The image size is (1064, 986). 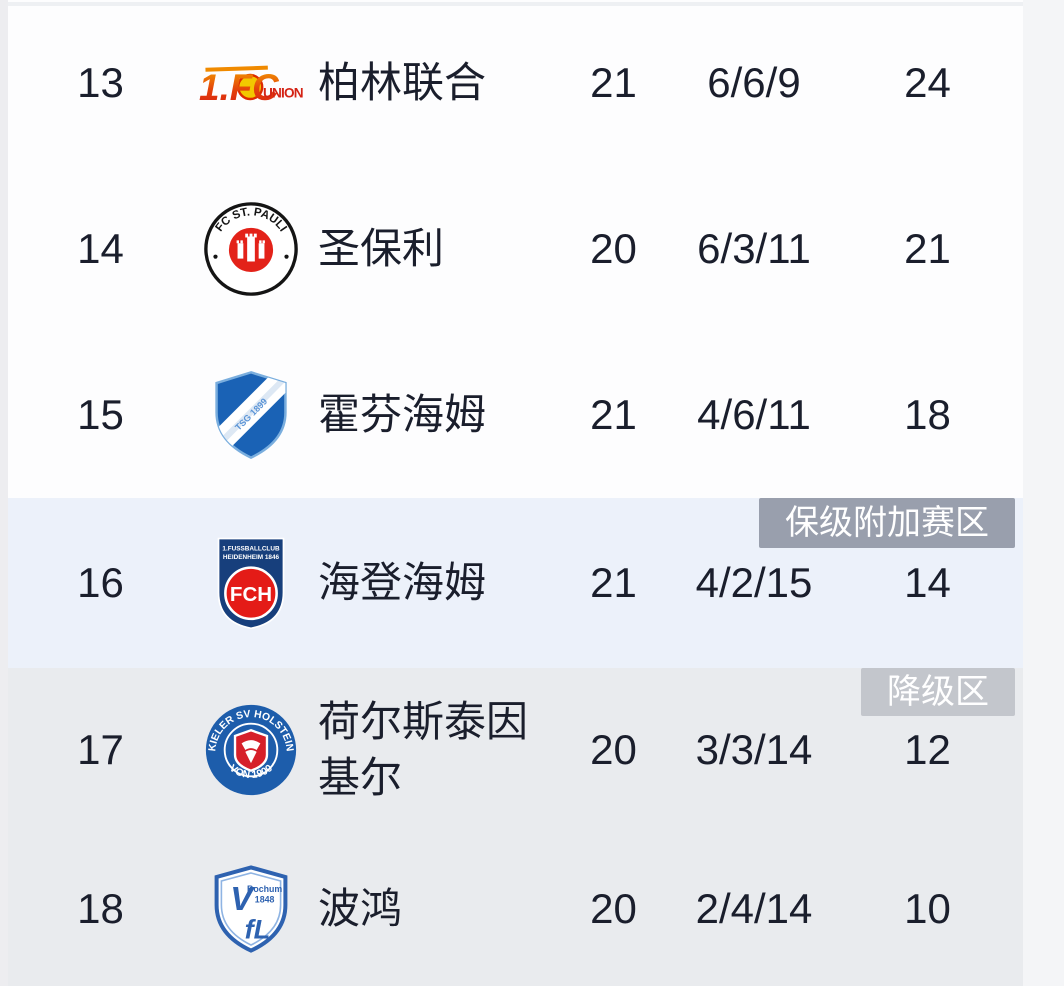 I want to click on points: 24, so click(x=927, y=82).